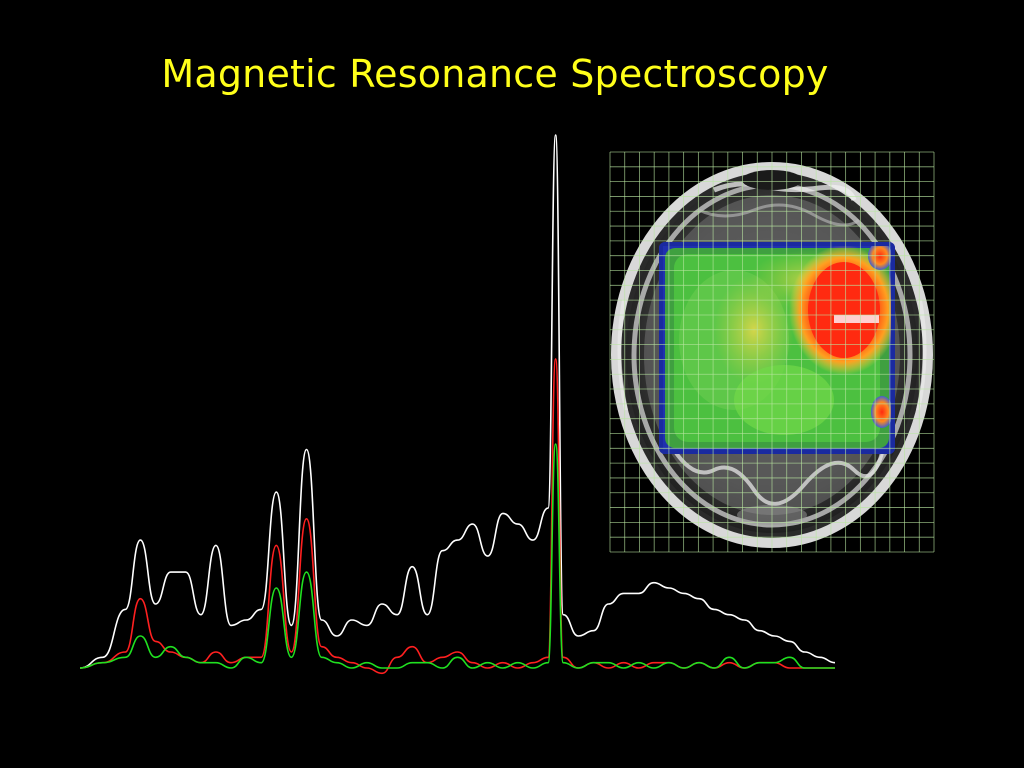 This screenshot has width=1024, height=768. I want to click on metabolite-color-map, so click(777, 348).